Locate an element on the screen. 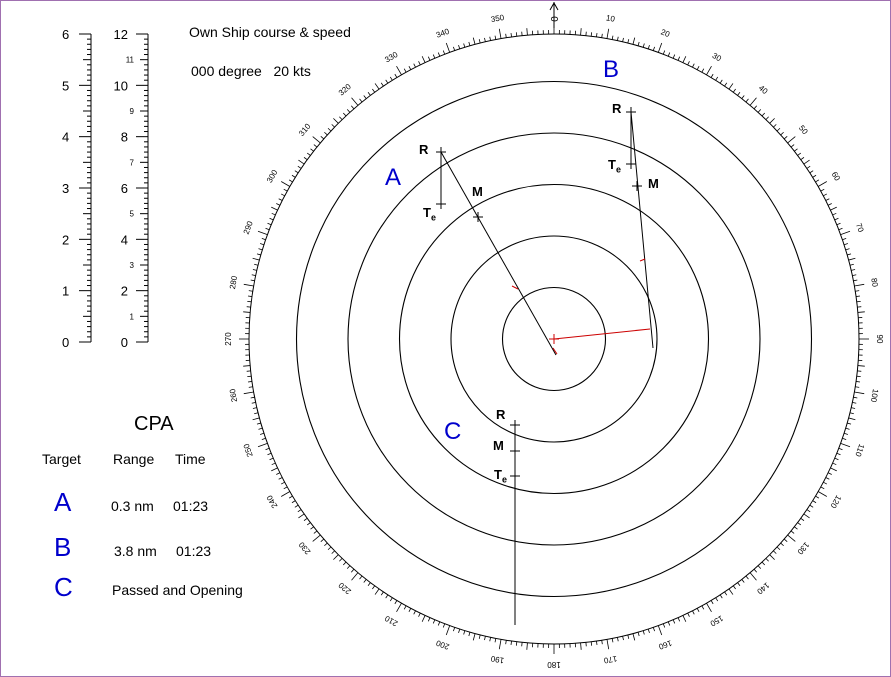 The width and height of the screenshot is (891, 677). bearing-label: 40 is located at coordinates (763, 89).